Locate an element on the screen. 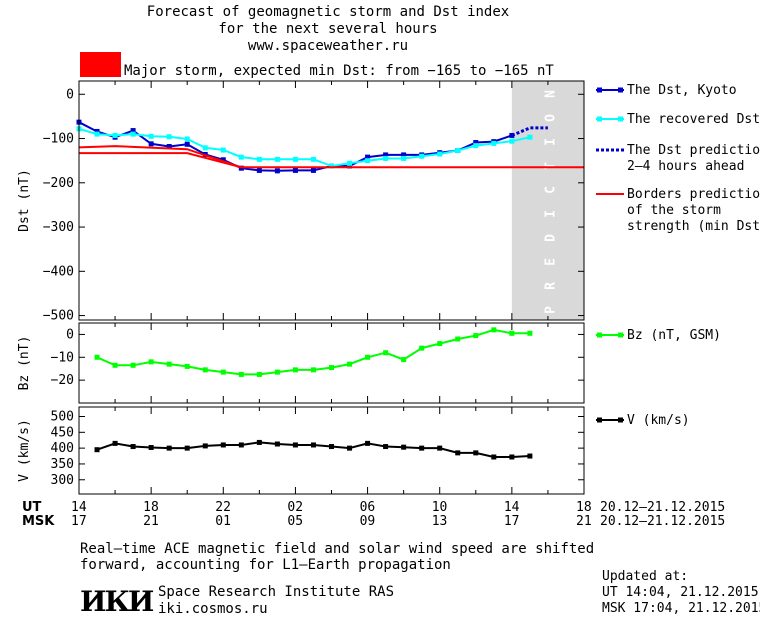 This screenshot has width=760, height=620. legend-label: The Dst prediction is located at coordinates (693, 150).